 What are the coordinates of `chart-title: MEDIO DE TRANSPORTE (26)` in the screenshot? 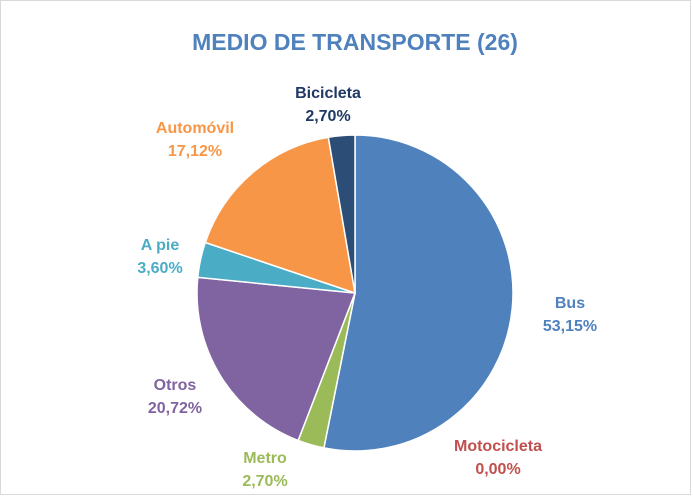 It's located at (355, 42).